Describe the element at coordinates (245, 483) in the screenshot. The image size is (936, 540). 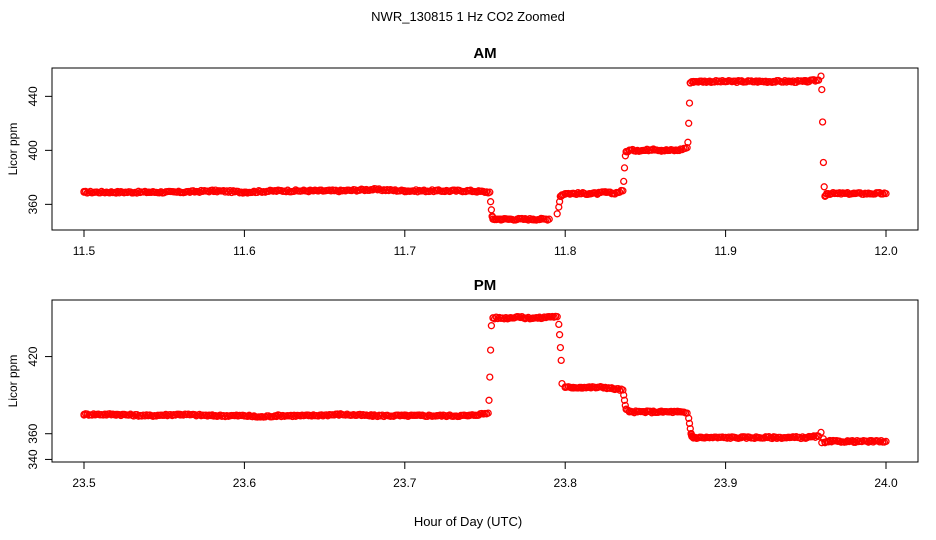
I see `pm-x-tick-label-1: 23.6` at that location.